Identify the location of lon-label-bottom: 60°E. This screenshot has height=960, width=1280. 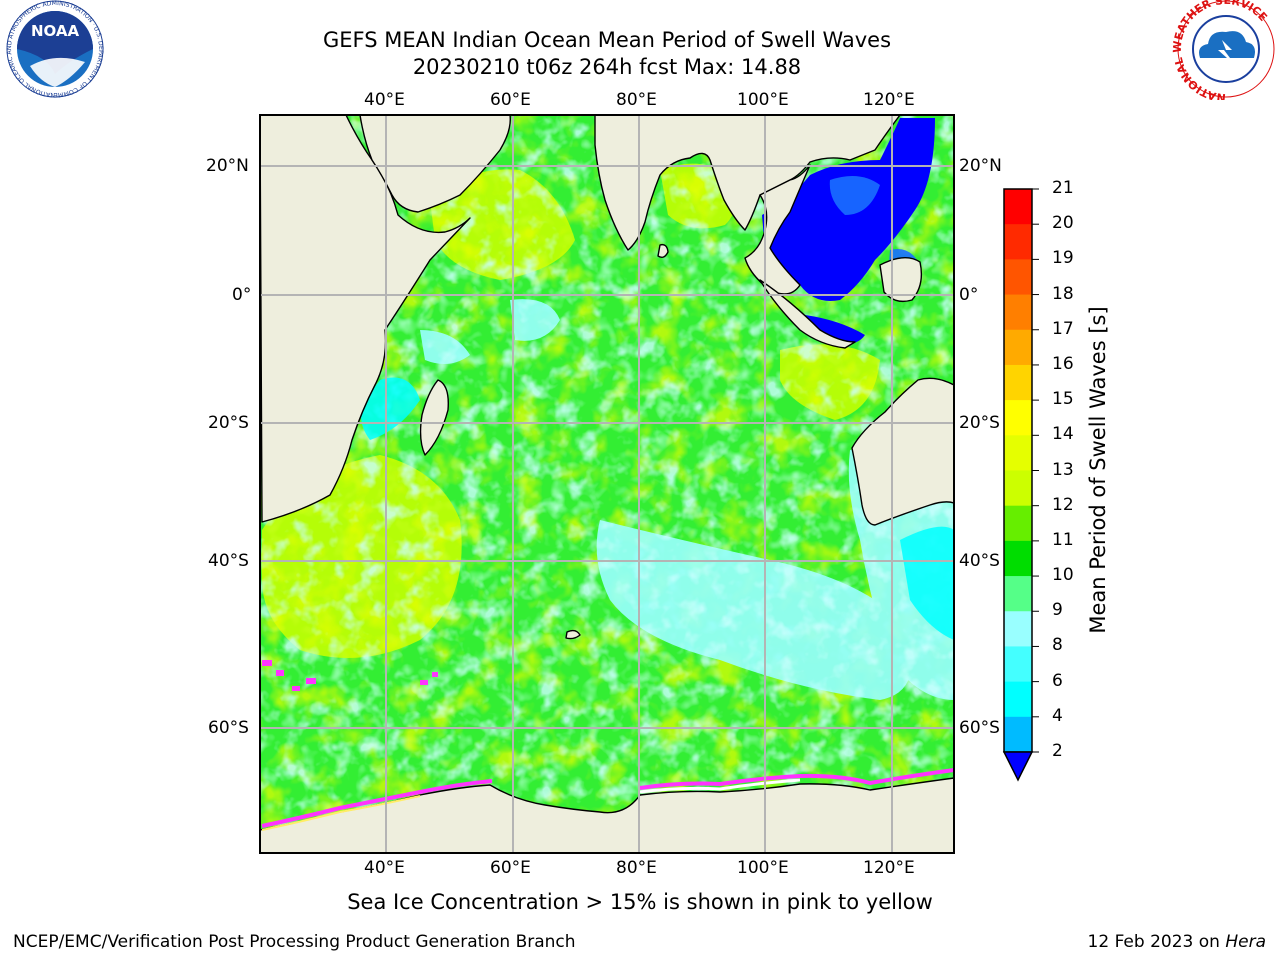
(510, 868).